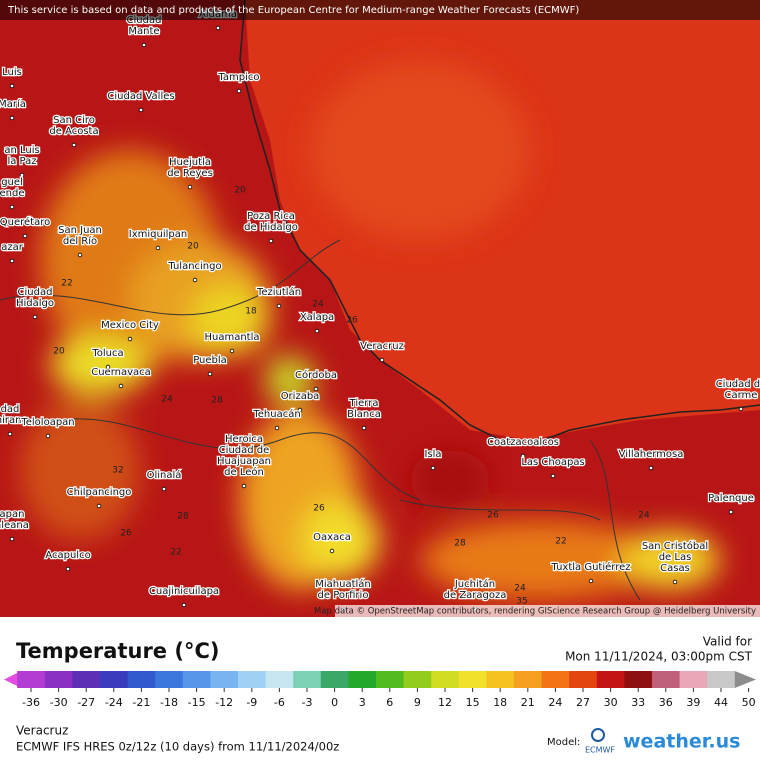  What do you see at coordinates (35, 303) in the screenshot?
I see `city-label: Hidalgo` at bounding box center [35, 303].